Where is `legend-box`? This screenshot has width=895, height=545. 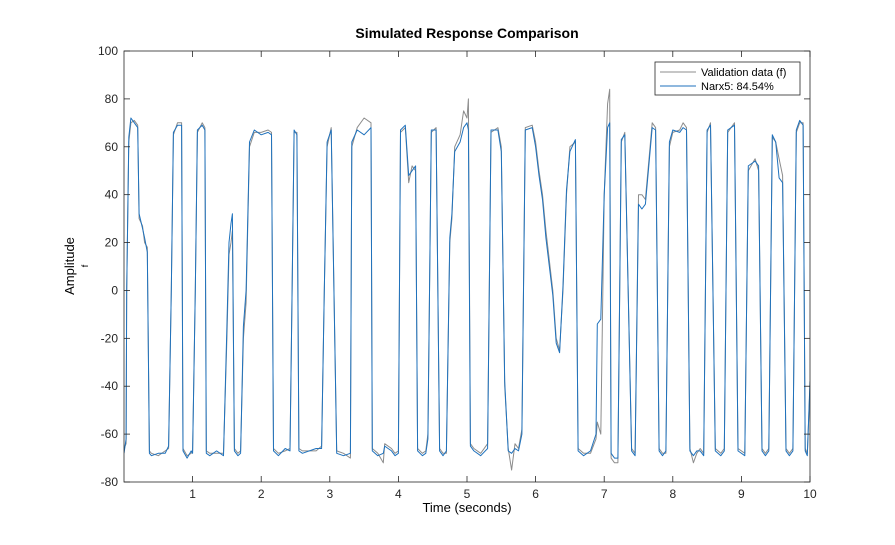 legend-box is located at coordinates (727, 78).